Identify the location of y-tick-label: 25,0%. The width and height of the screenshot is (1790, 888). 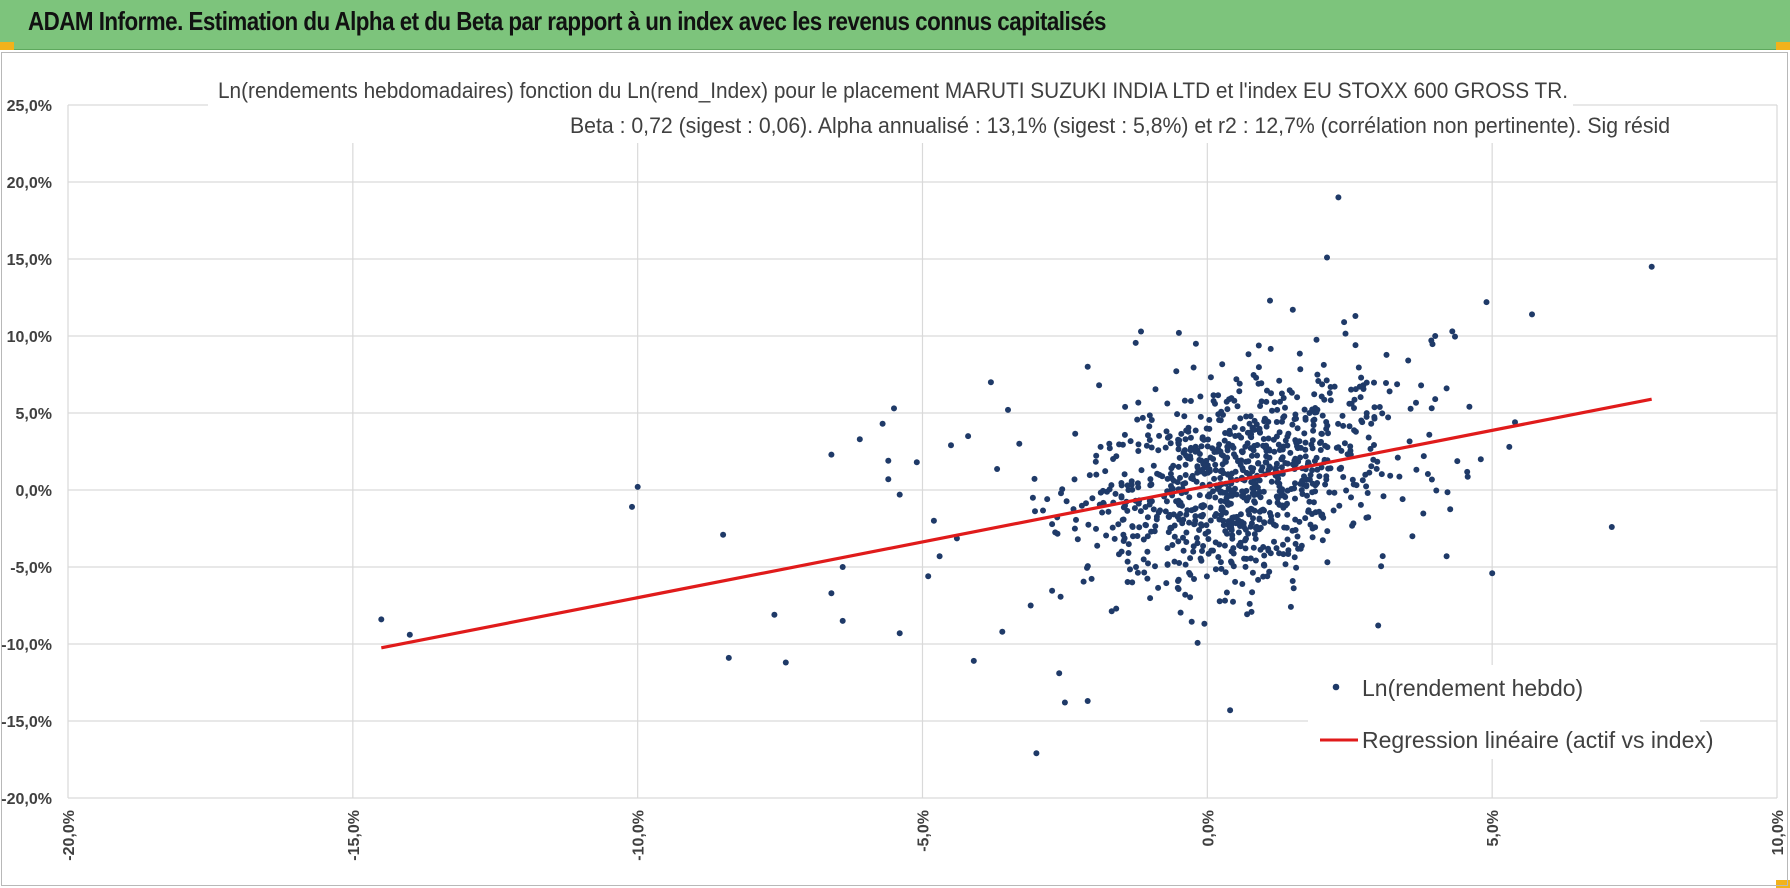
(29, 106).